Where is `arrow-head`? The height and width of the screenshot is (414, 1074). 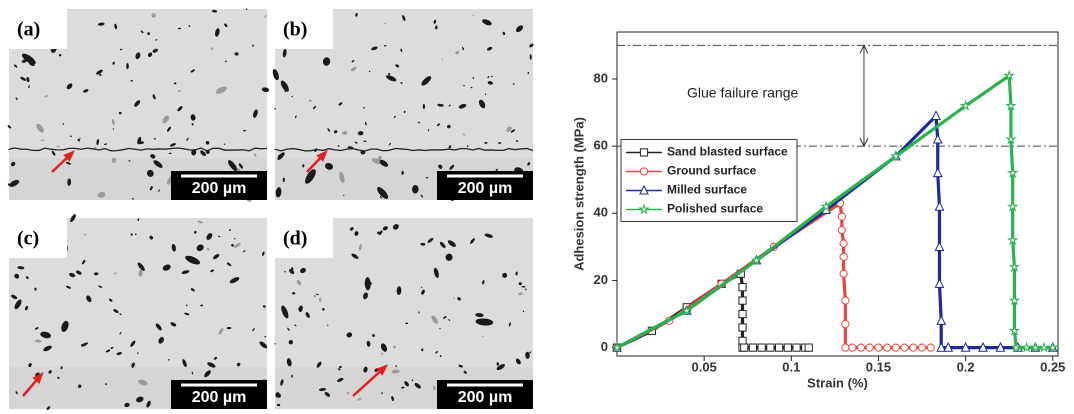 arrow-head is located at coordinates (38, 377).